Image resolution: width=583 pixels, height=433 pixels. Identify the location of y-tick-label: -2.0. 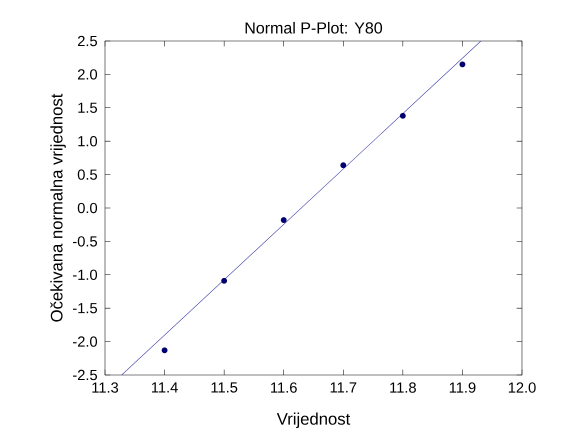
(85, 341).